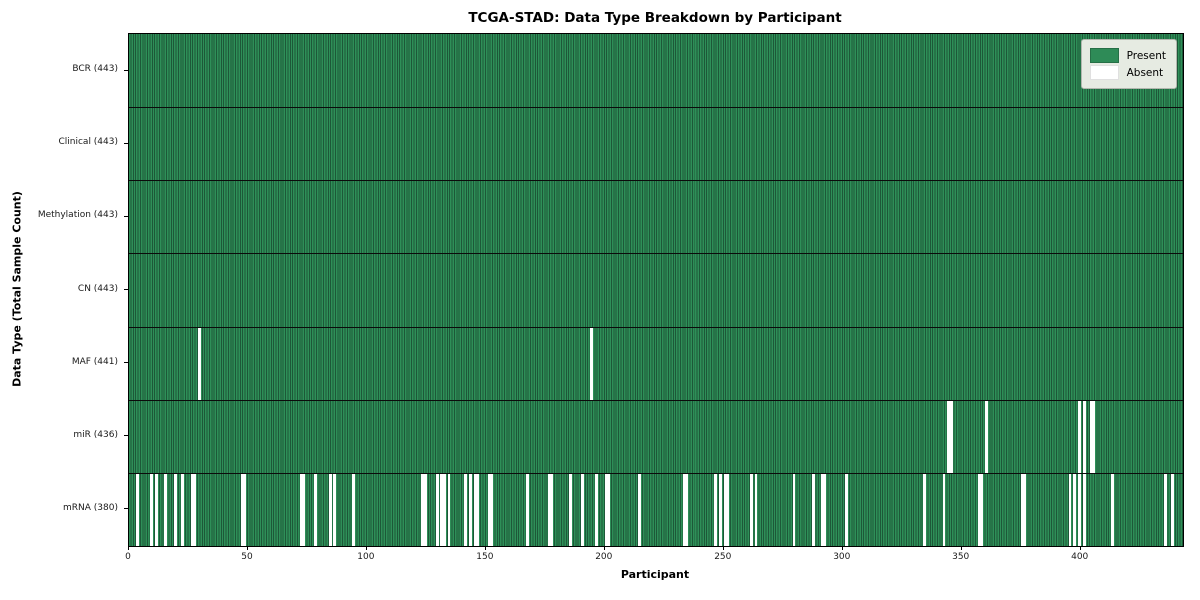 This screenshot has height=600, width=1200. What do you see at coordinates (94, 361) in the screenshot?
I see `y-tick-label: MAF (441)` at bounding box center [94, 361].